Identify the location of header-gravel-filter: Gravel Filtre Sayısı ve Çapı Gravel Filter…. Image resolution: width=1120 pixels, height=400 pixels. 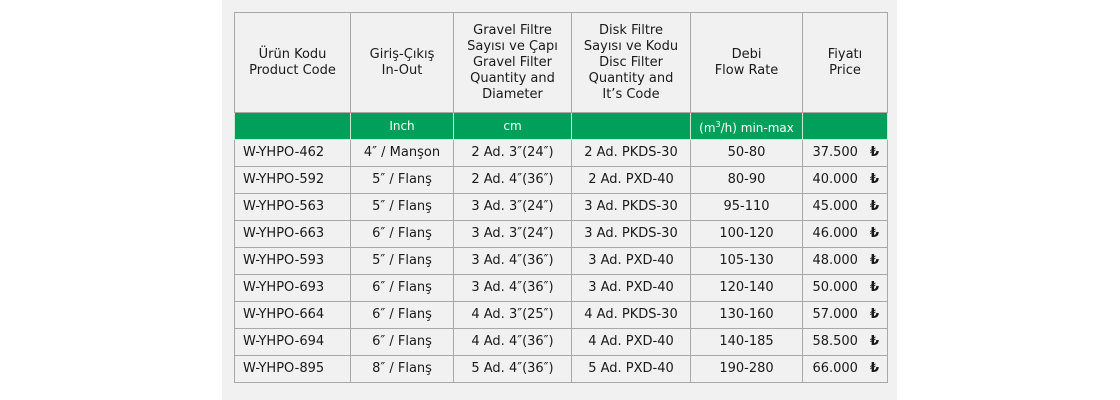
(512, 62).